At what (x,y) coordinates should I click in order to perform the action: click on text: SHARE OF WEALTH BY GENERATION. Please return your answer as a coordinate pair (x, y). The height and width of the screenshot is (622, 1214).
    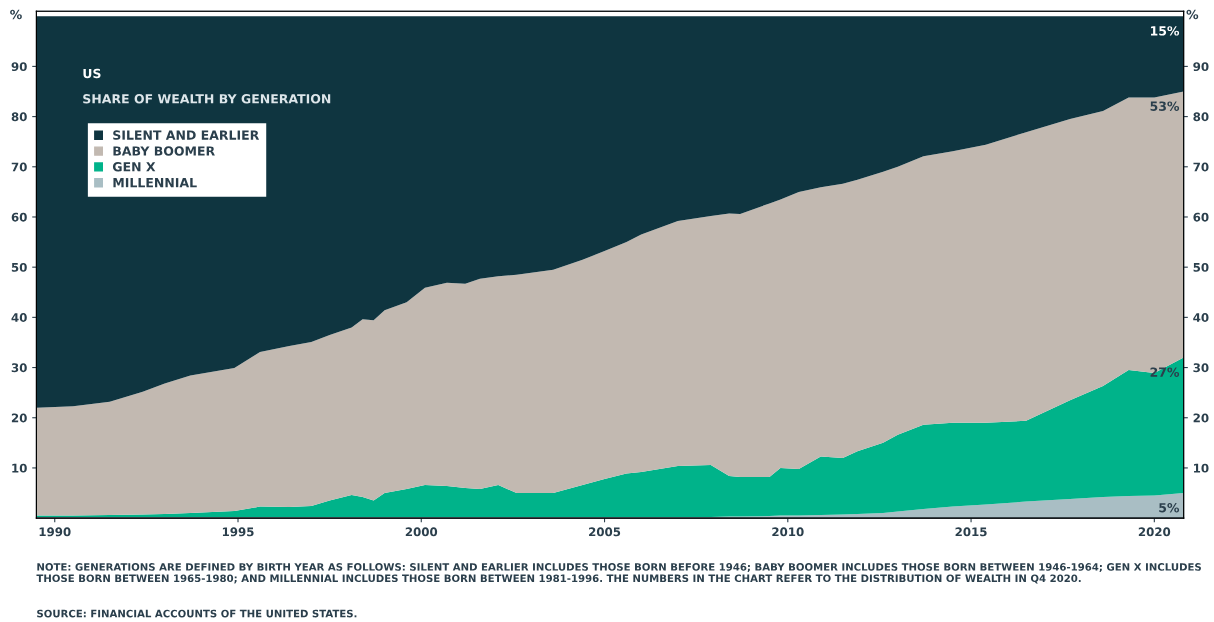
    Looking at the image, I should click on (207, 99).